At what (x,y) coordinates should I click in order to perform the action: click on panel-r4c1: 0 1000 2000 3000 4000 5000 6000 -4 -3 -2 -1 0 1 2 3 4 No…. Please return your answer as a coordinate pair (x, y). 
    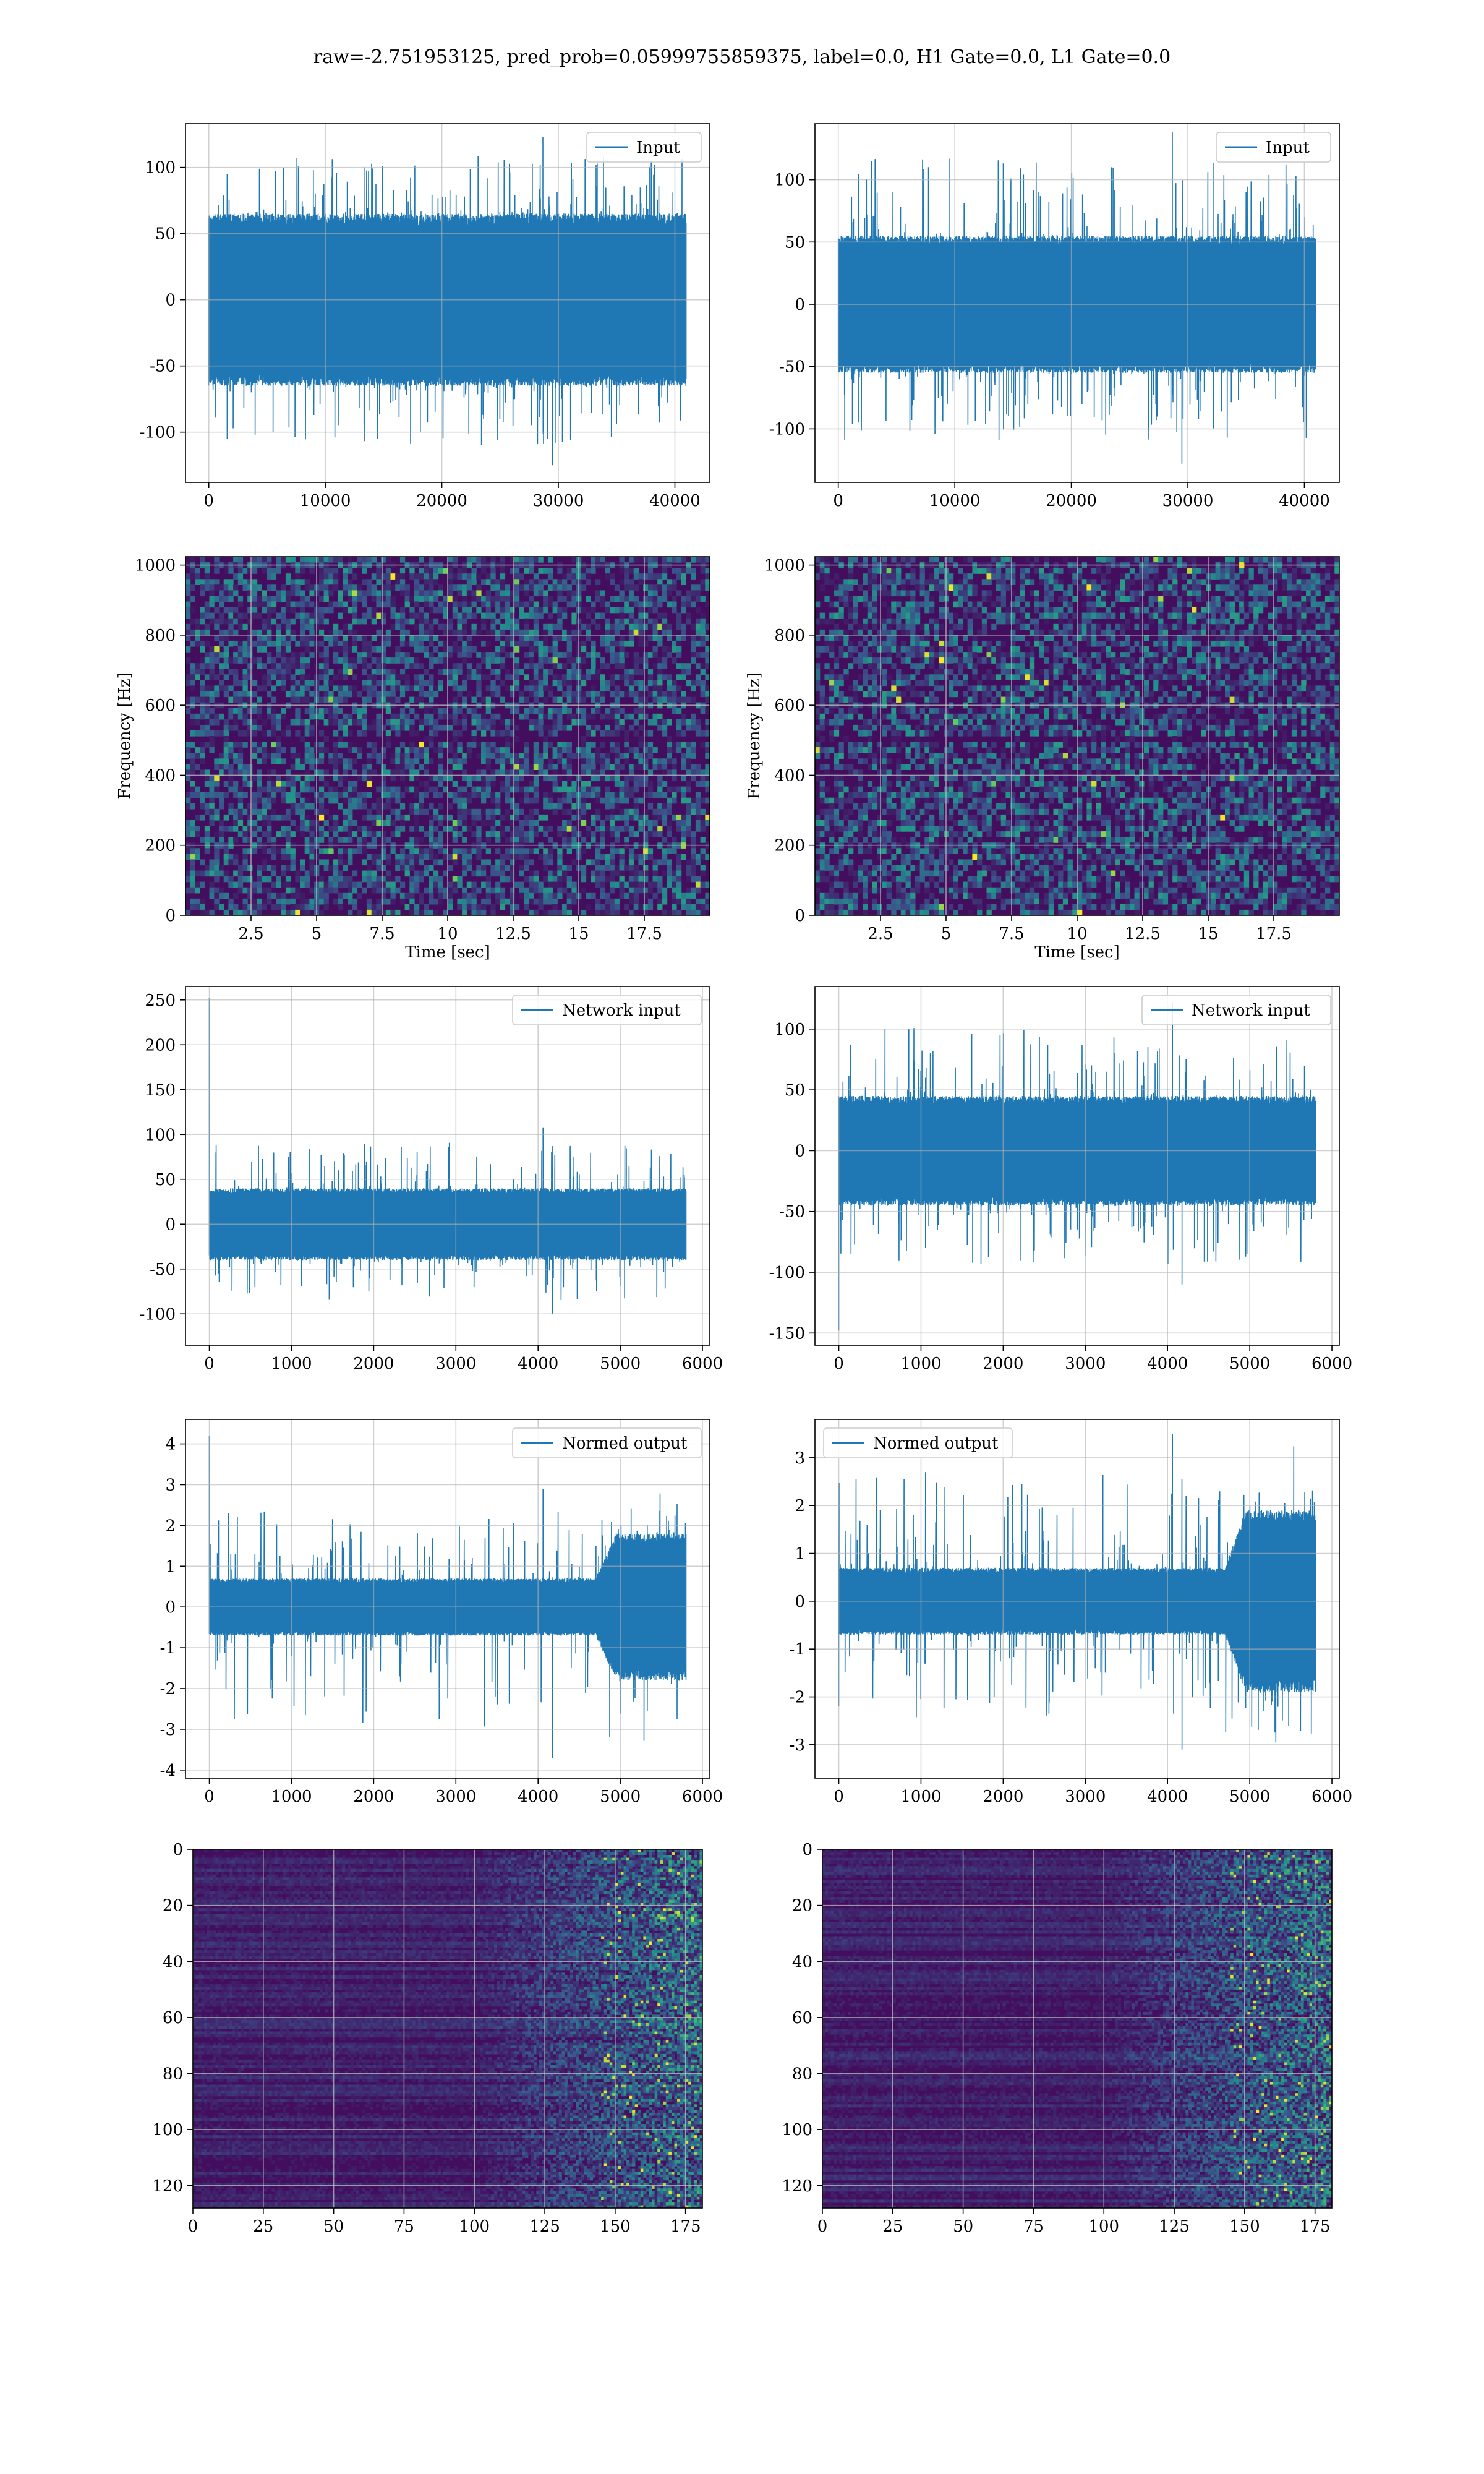
    Looking at the image, I should click on (441, 1612).